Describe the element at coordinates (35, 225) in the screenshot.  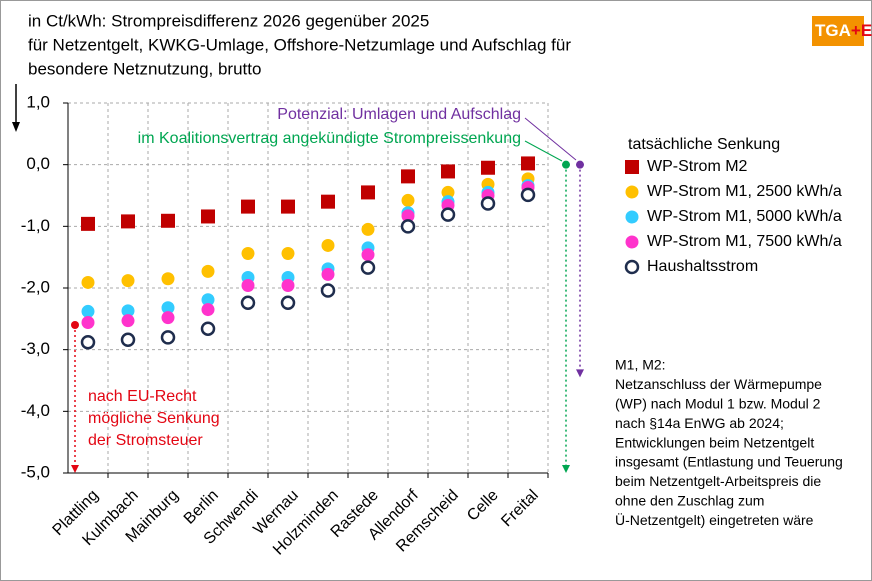
I see `y-tick-label: -1,0` at that location.